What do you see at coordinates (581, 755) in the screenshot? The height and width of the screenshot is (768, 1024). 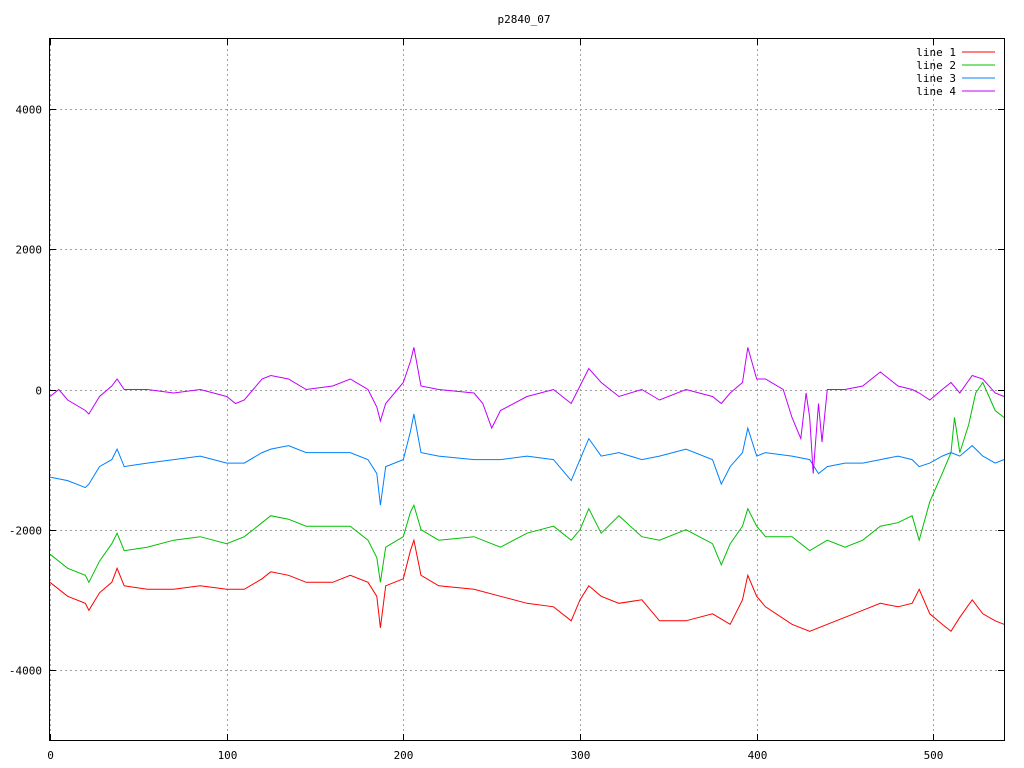 I see `x-tick-label: 300` at bounding box center [581, 755].